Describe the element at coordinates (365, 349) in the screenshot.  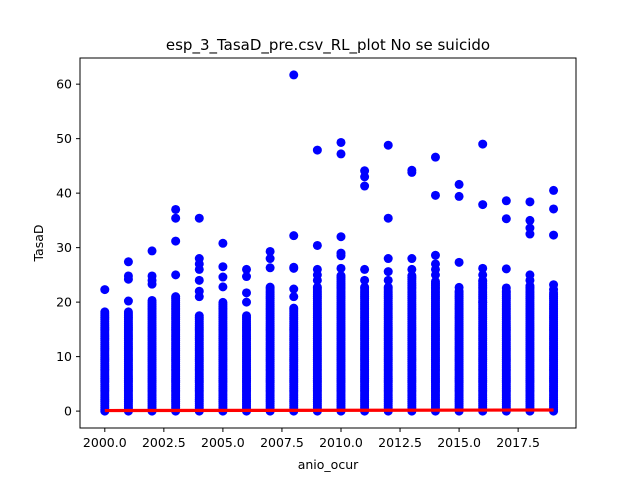
I see `scatter-column-2011` at that location.